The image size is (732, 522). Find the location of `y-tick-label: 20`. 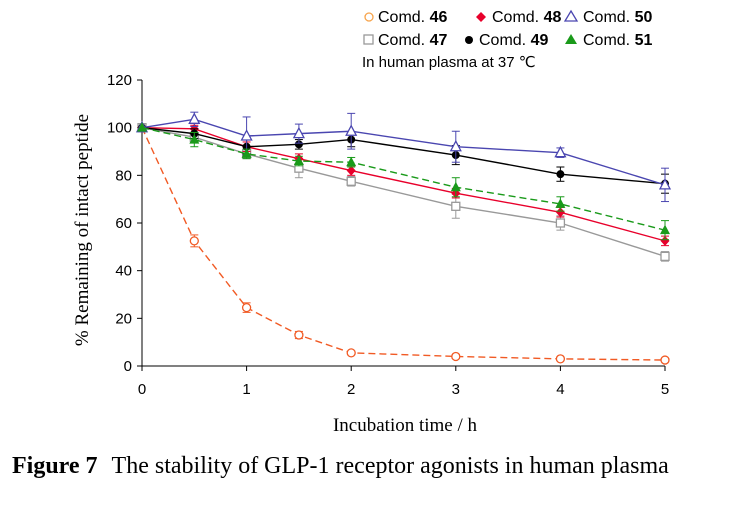

y-tick-label: 20 is located at coordinates (123, 318).